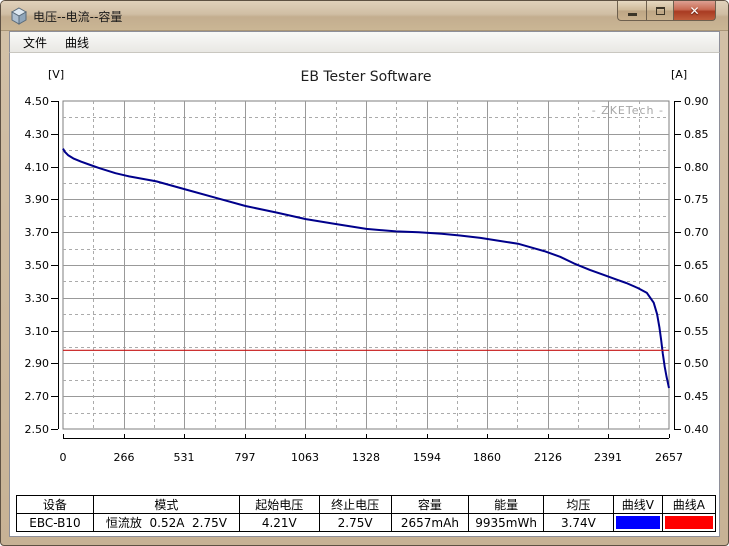  Describe the element at coordinates (355, 522) in the screenshot. I see `end-voltage-value: 2.75V` at that location.